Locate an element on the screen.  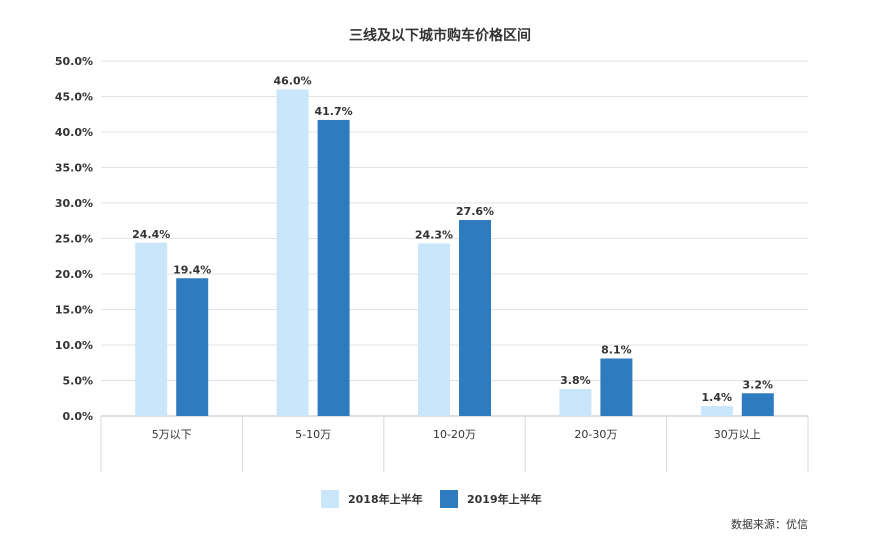
data-label: 8.1% is located at coordinates (616, 349).